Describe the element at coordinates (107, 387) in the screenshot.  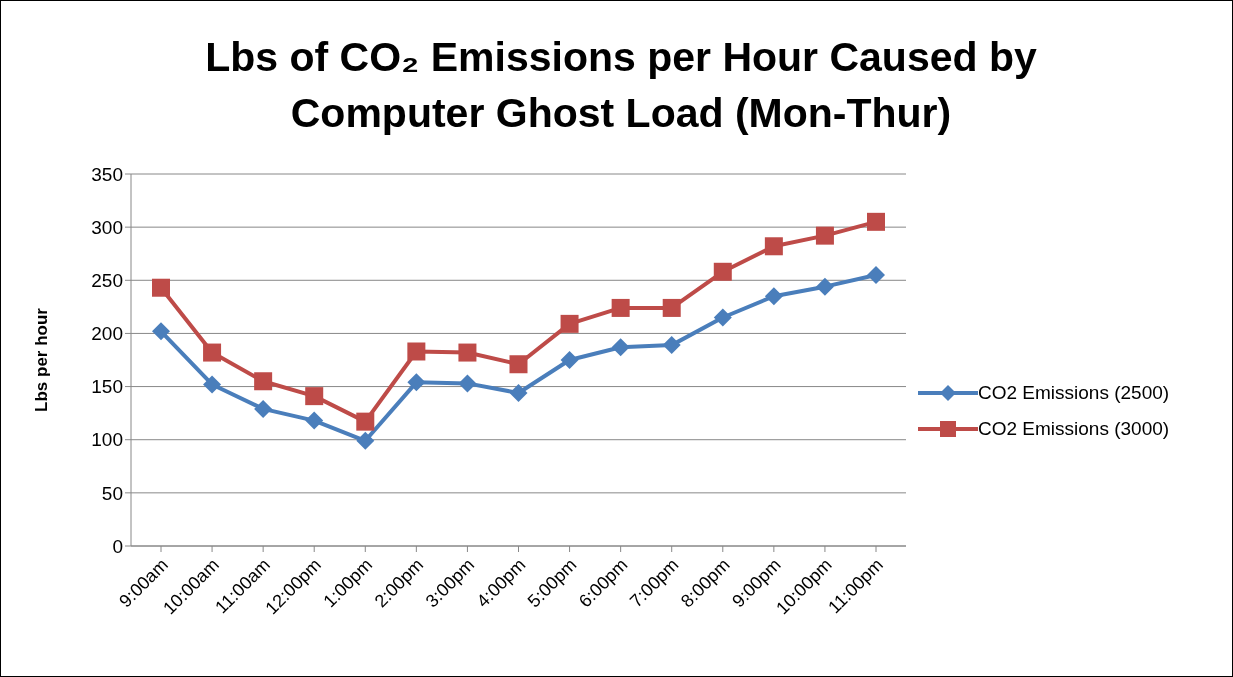
I see `y-tick-label: 150` at that location.